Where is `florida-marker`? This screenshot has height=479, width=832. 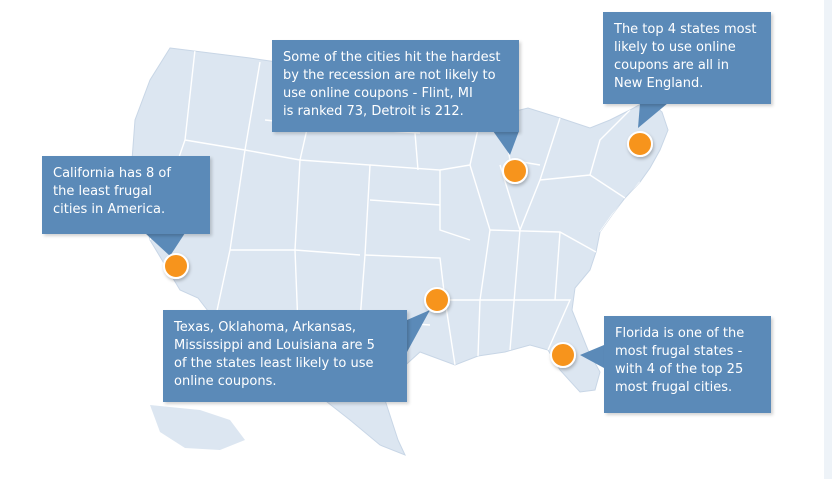 florida-marker is located at coordinates (563, 355).